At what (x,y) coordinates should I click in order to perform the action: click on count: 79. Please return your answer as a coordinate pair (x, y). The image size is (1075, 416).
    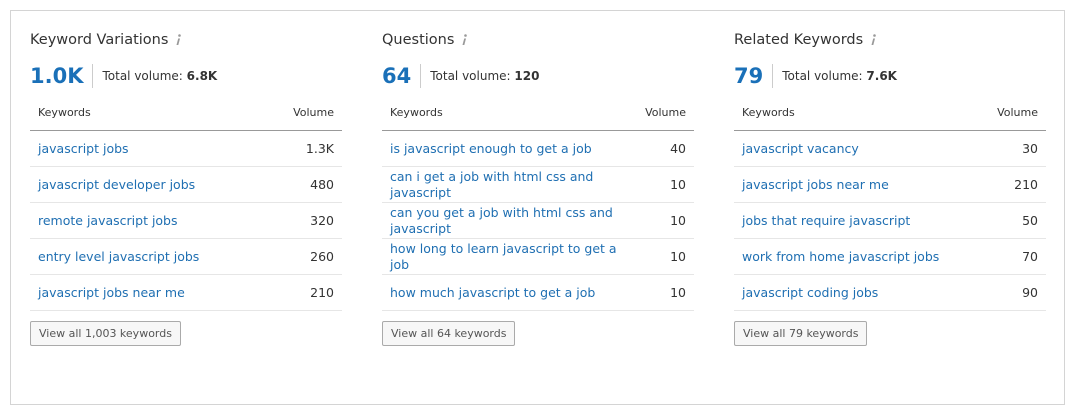
    Looking at the image, I should click on (754, 76).